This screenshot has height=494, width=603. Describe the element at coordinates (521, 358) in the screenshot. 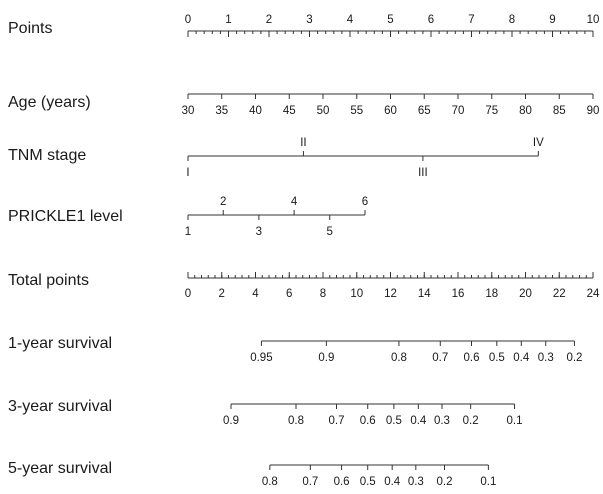

I see `tick-label-surv1: 0.4` at that location.